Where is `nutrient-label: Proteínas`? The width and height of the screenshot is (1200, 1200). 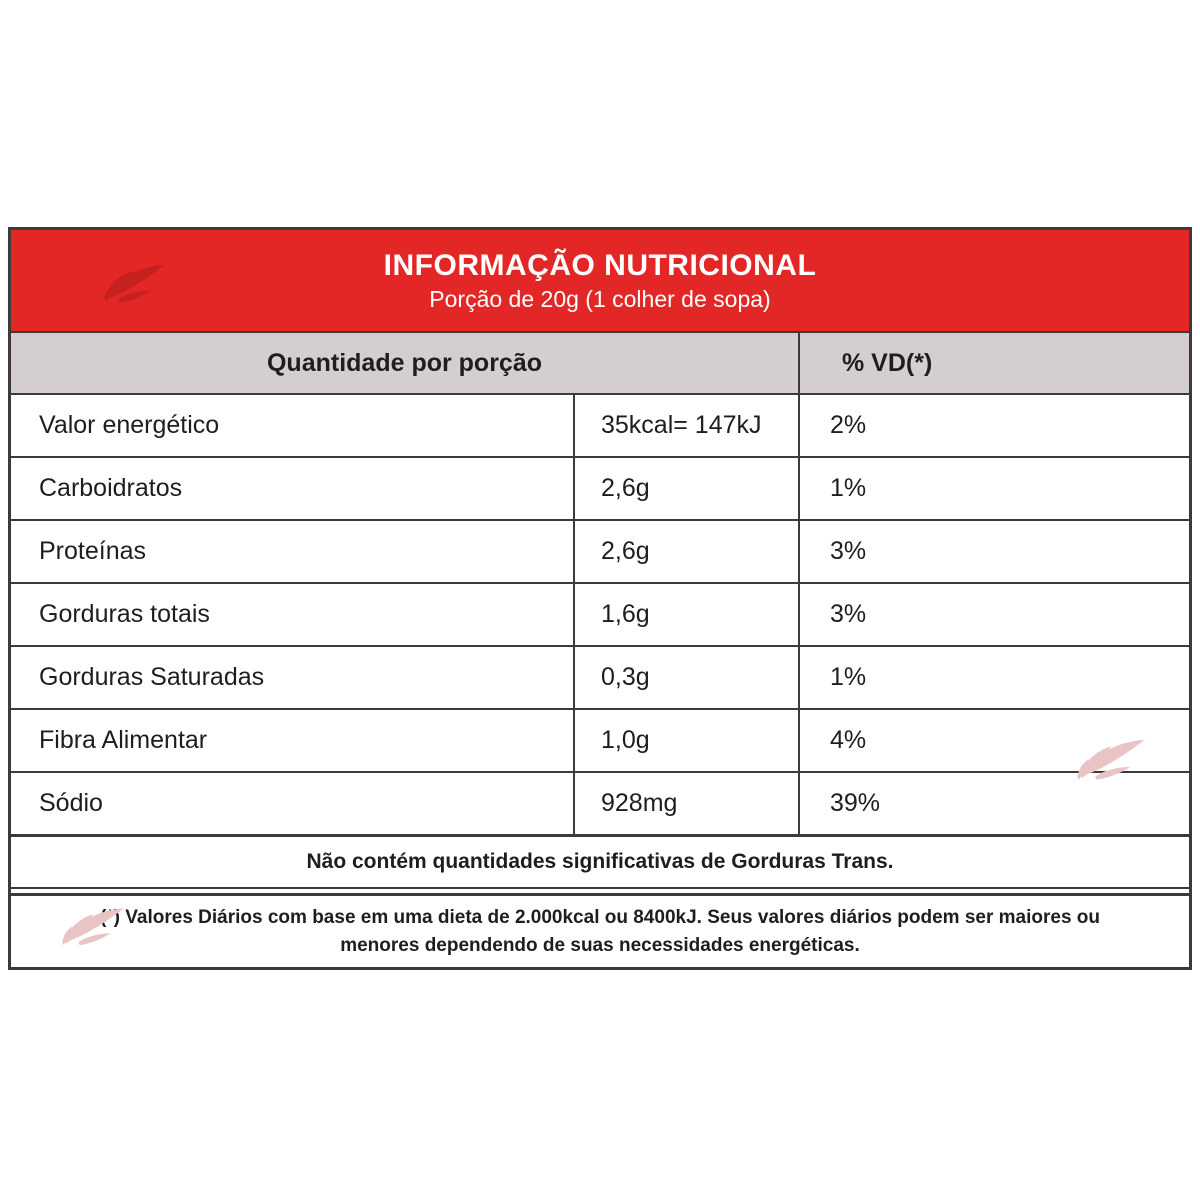
nutrient-label: Proteínas is located at coordinates (293, 551).